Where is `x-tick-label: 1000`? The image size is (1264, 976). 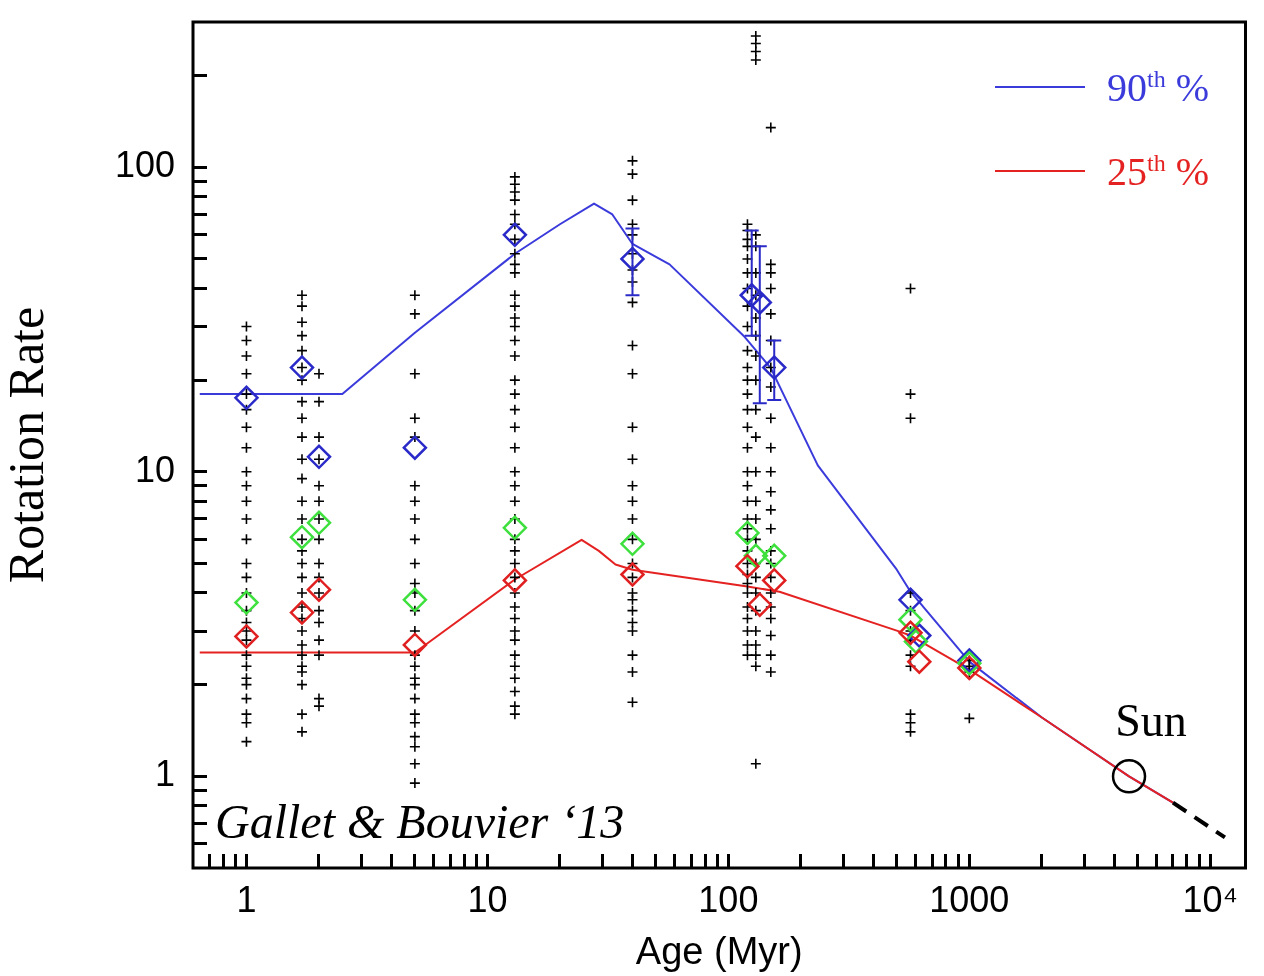 x-tick-label: 1000 is located at coordinates (969, 899).